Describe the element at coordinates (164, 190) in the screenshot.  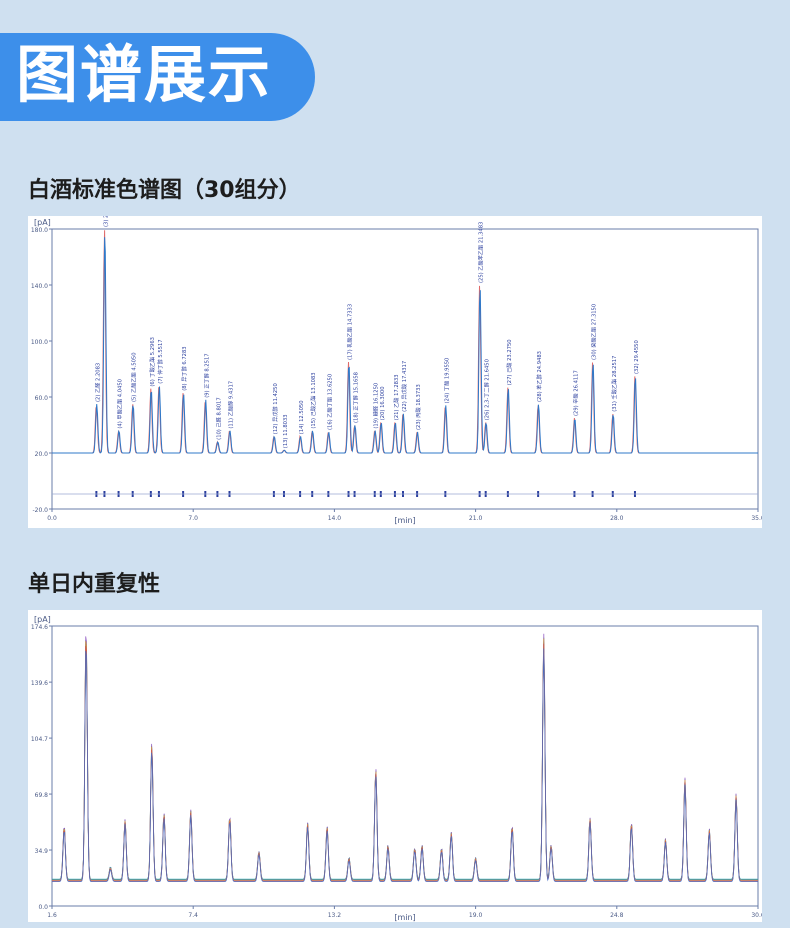
I see `section-title-standard: 白酒标准色谱图（30组分）` at that location.